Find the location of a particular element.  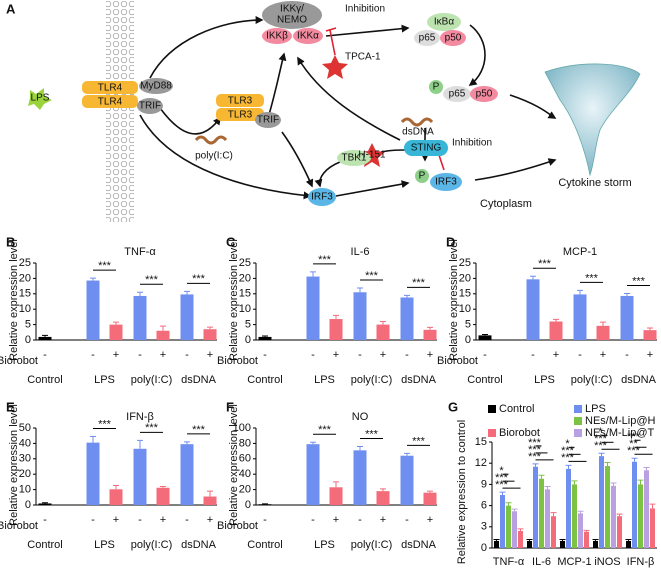

node-label: TLR3 is located at coordinates (240, 101).